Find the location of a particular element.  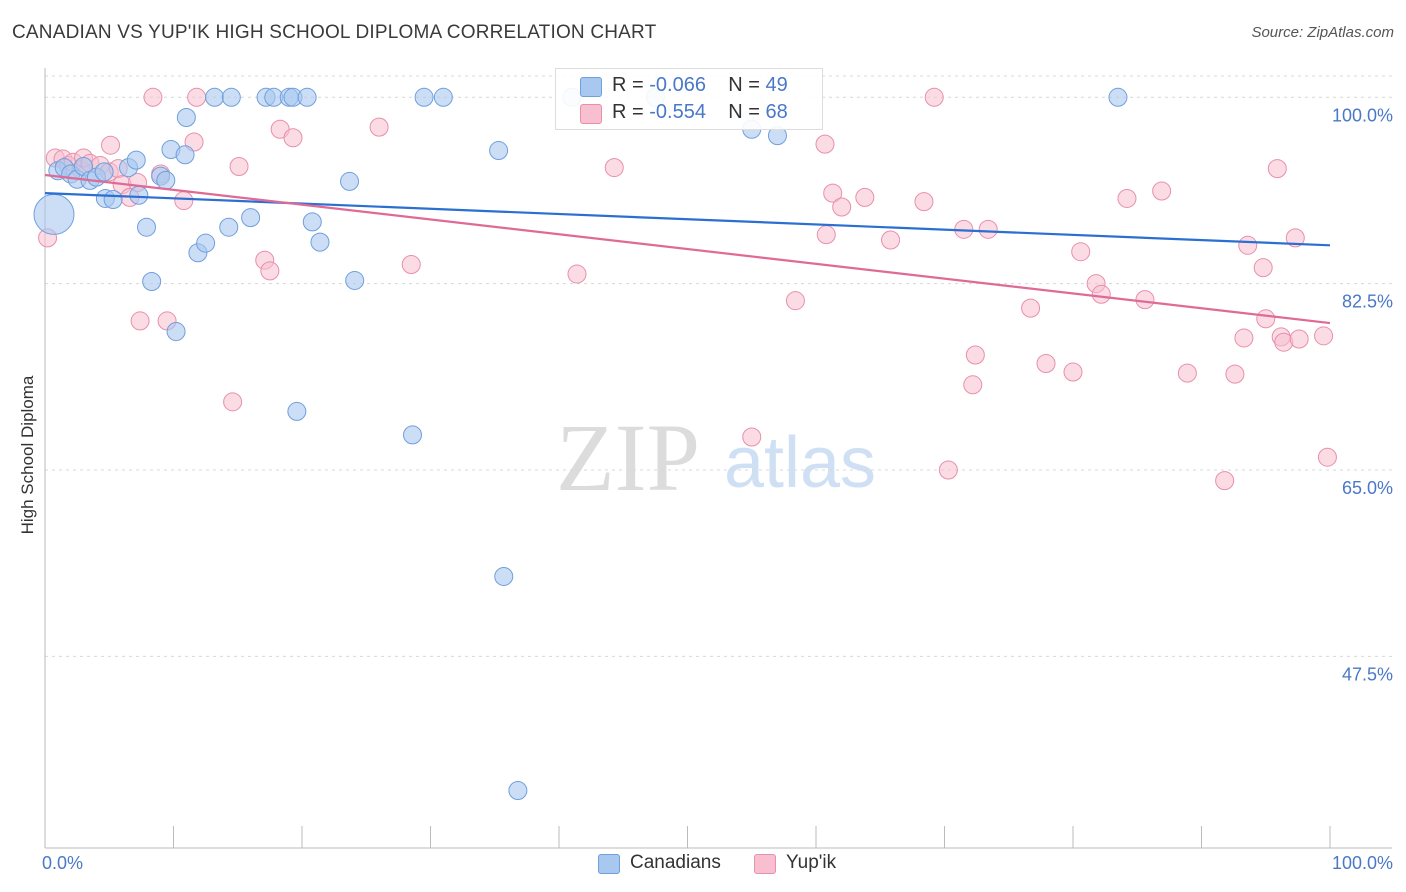

legend-n-value-canadians: 49 is located at coordinates (776, 85).